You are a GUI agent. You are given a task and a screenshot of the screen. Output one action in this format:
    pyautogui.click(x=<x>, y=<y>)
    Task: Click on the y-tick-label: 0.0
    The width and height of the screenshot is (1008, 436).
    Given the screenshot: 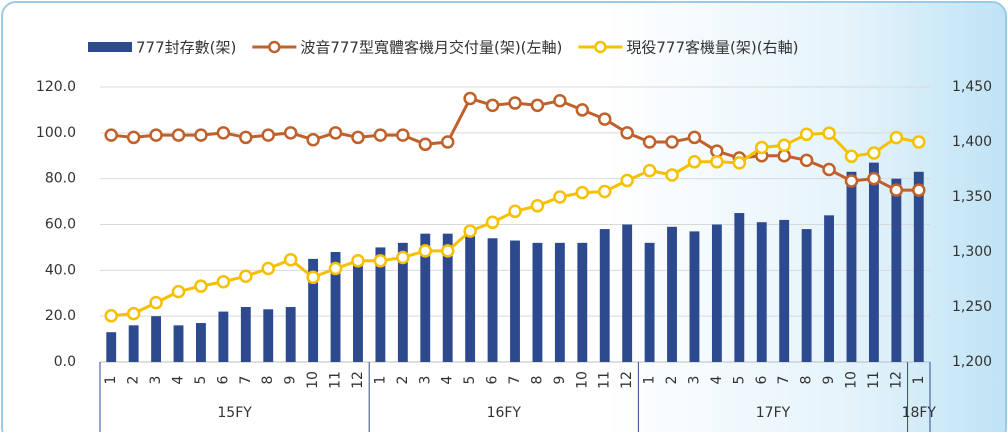 What is the action you would take?
    pyautogui.click(x=65, y=362)
    